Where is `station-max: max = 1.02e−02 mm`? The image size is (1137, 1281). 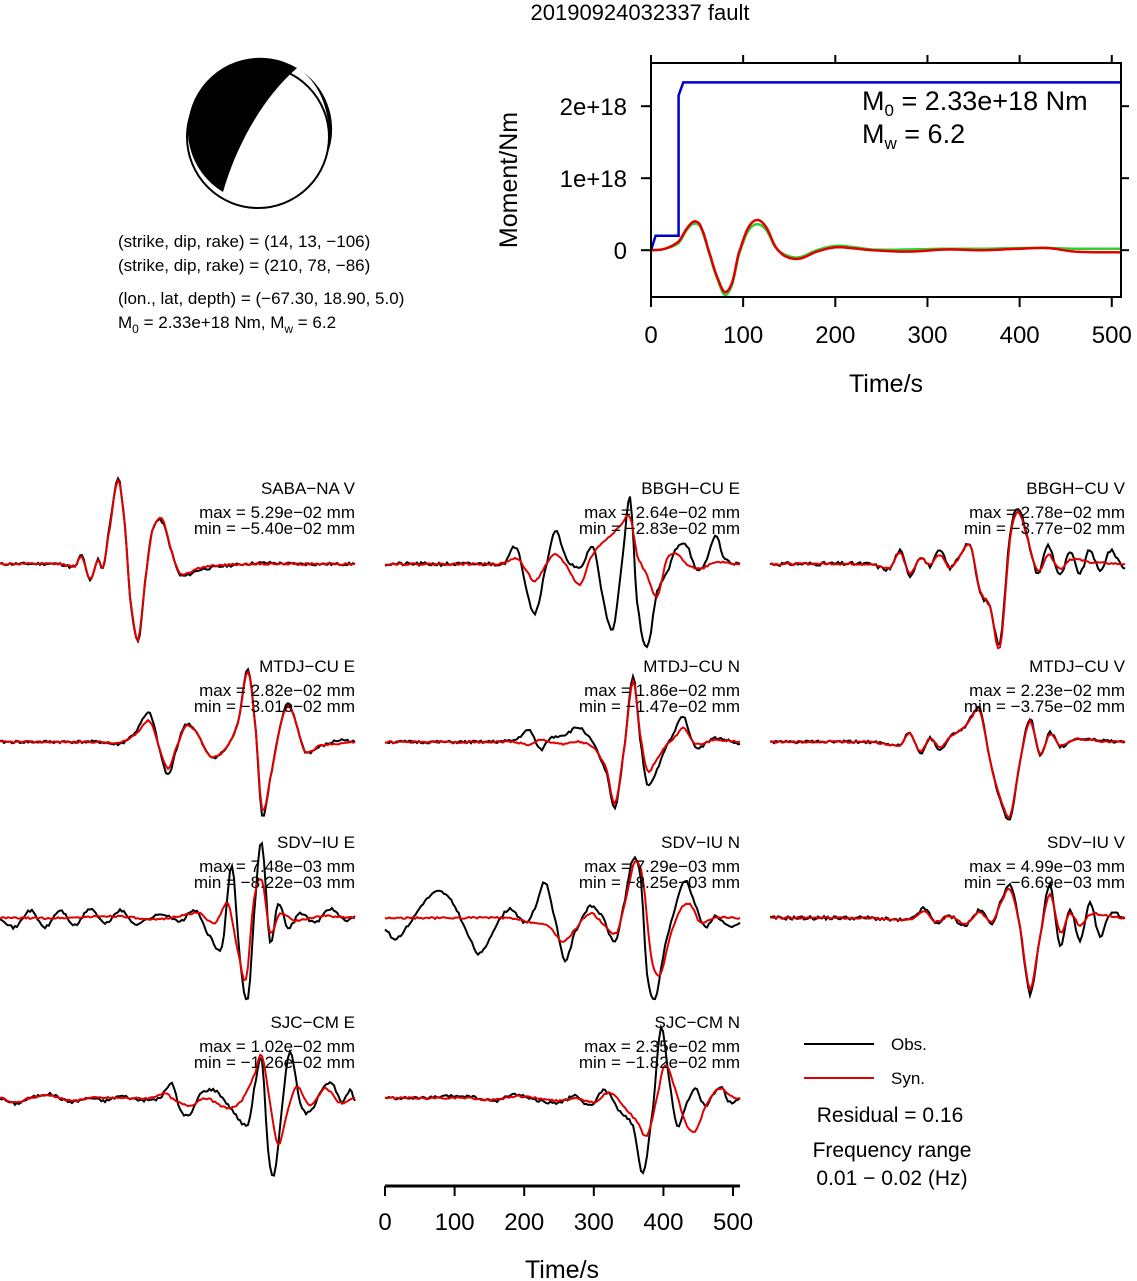
station-max: max = 1.02e−02 mm is located at coordinates (277, 1046).